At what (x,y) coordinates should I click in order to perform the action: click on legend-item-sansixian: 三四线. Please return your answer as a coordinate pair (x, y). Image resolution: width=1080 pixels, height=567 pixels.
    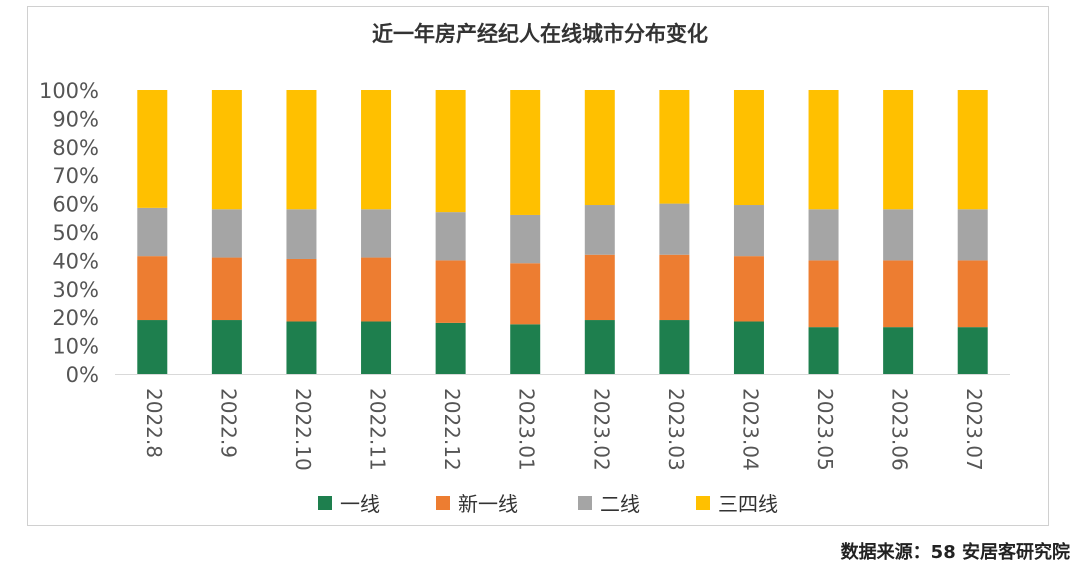
    Looking at the image, I should click on (737, 502).